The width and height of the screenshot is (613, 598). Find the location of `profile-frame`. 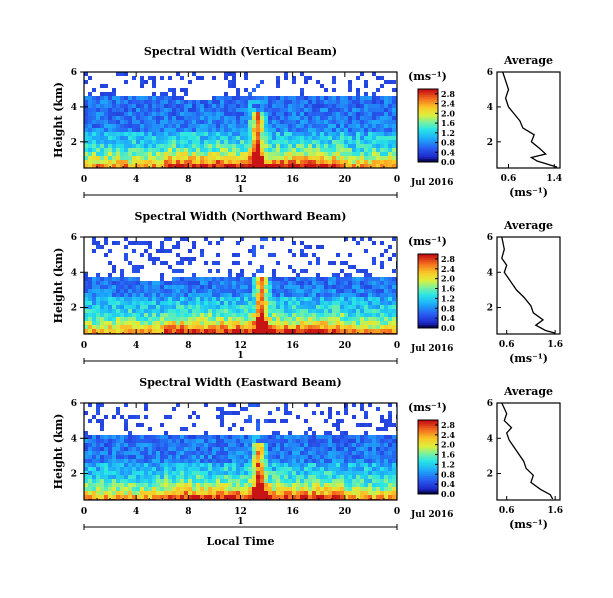

profile-frame is located at coordinates (528, 451).